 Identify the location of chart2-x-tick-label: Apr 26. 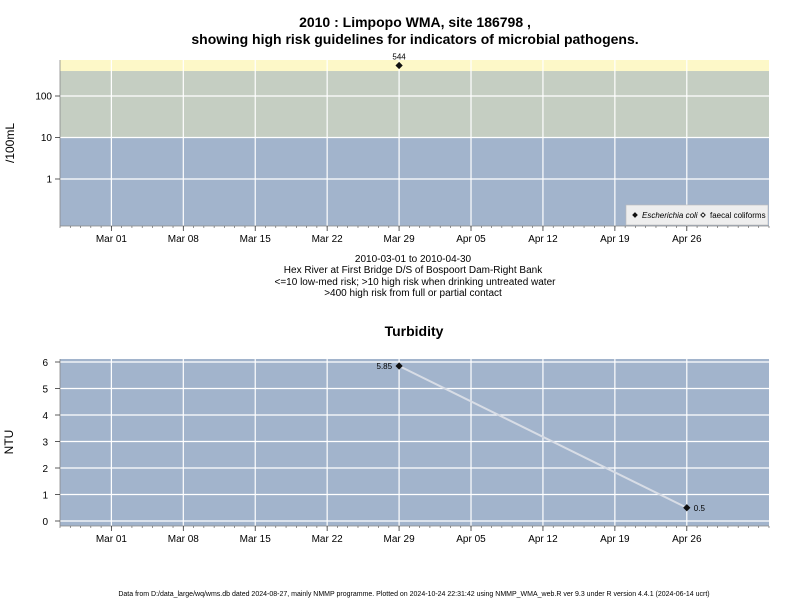
(687, 539).